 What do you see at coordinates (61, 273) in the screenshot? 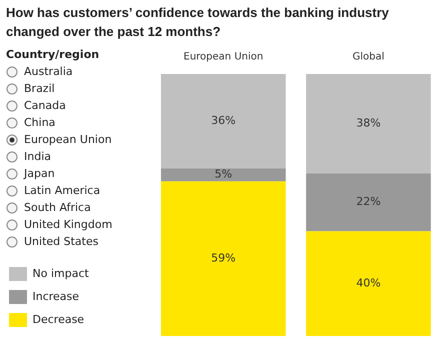
I see `legend-label: No impact` at bounding box center [61, 273].